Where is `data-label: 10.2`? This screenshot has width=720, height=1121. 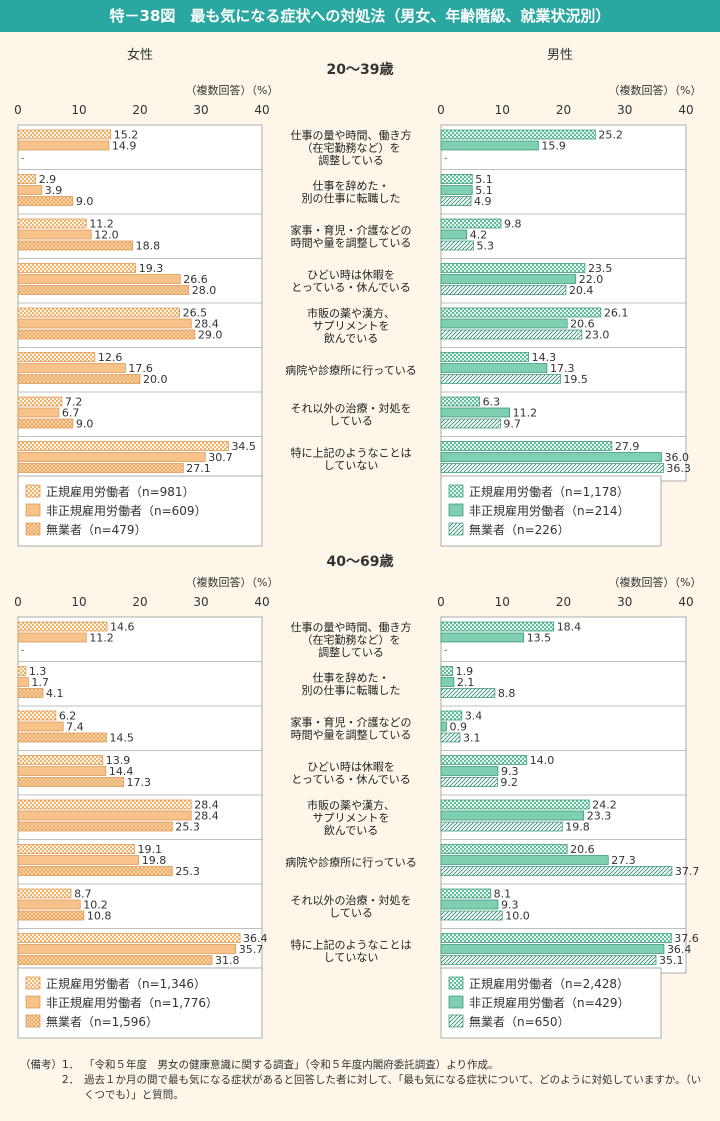 data-label: 10.2 is located at coordinates (95, 905).